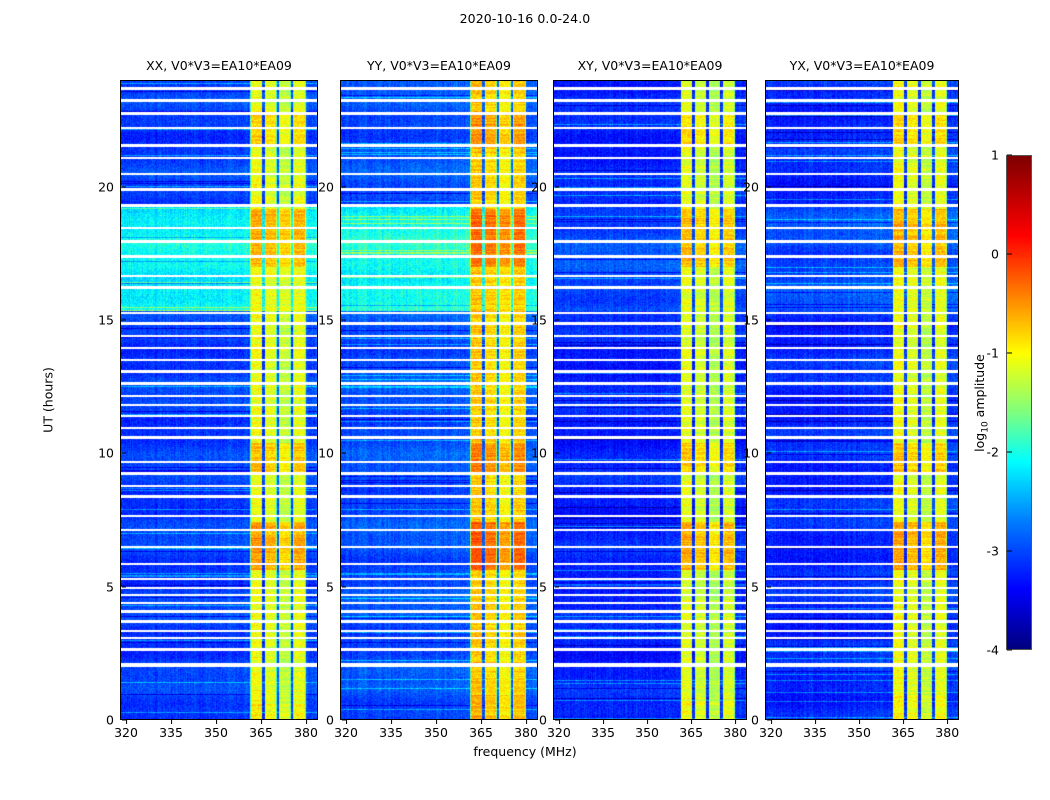 Image resolution: width=1050 pixels, height=800 pixels. I want to click on colorbar: -4 -3 -2 -1 0 1, so click(1009, 403).